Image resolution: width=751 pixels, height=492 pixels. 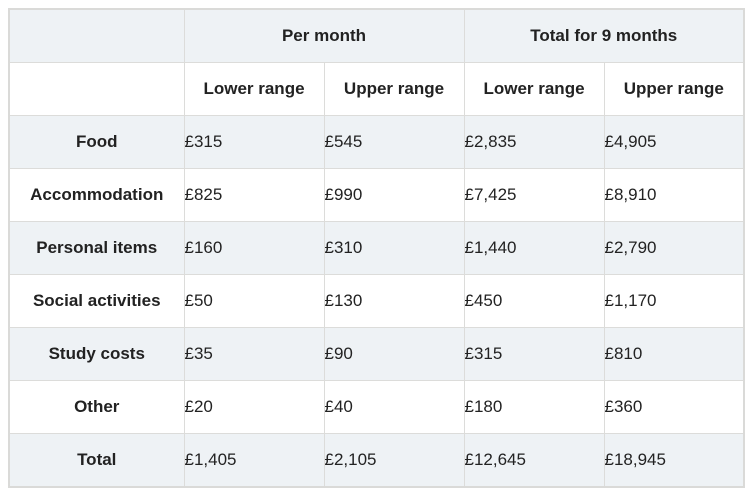 What do you see at coordinates (96, 89) in the screenshot?
I see `corner-cell-sub` at bounding box center [96, 89].